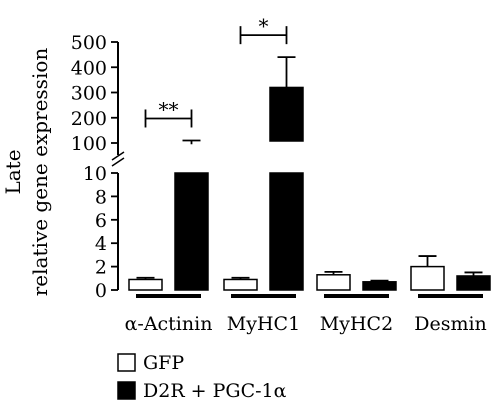 This screenshot has width=500, height=416. I want to click on y-tick-label: 200, so click(89, 119).